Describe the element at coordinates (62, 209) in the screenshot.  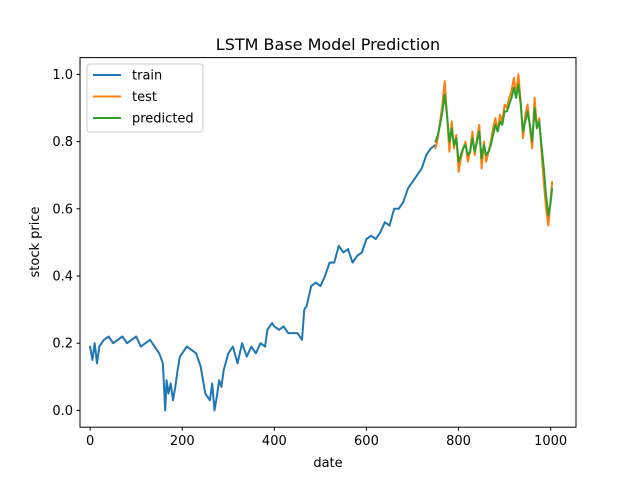
I see `y-tick-label: 0.6` at that location.